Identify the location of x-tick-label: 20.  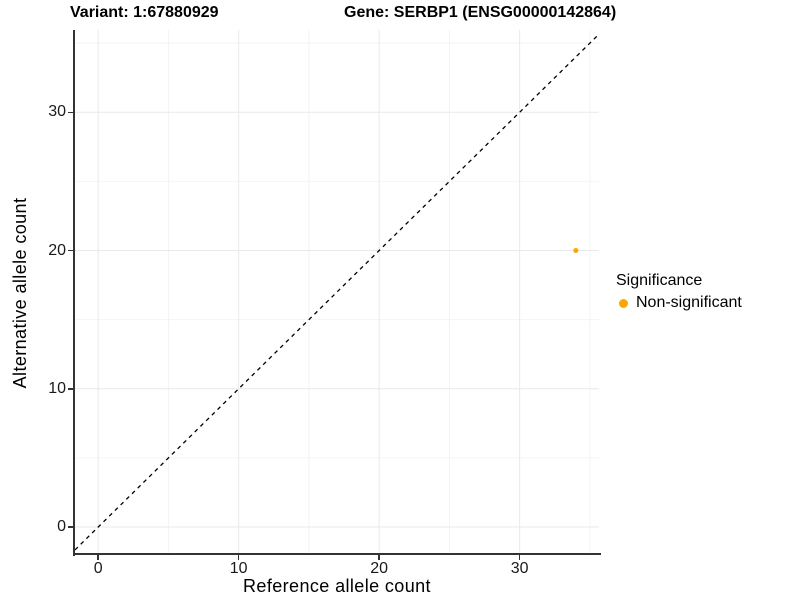
(379, 568).